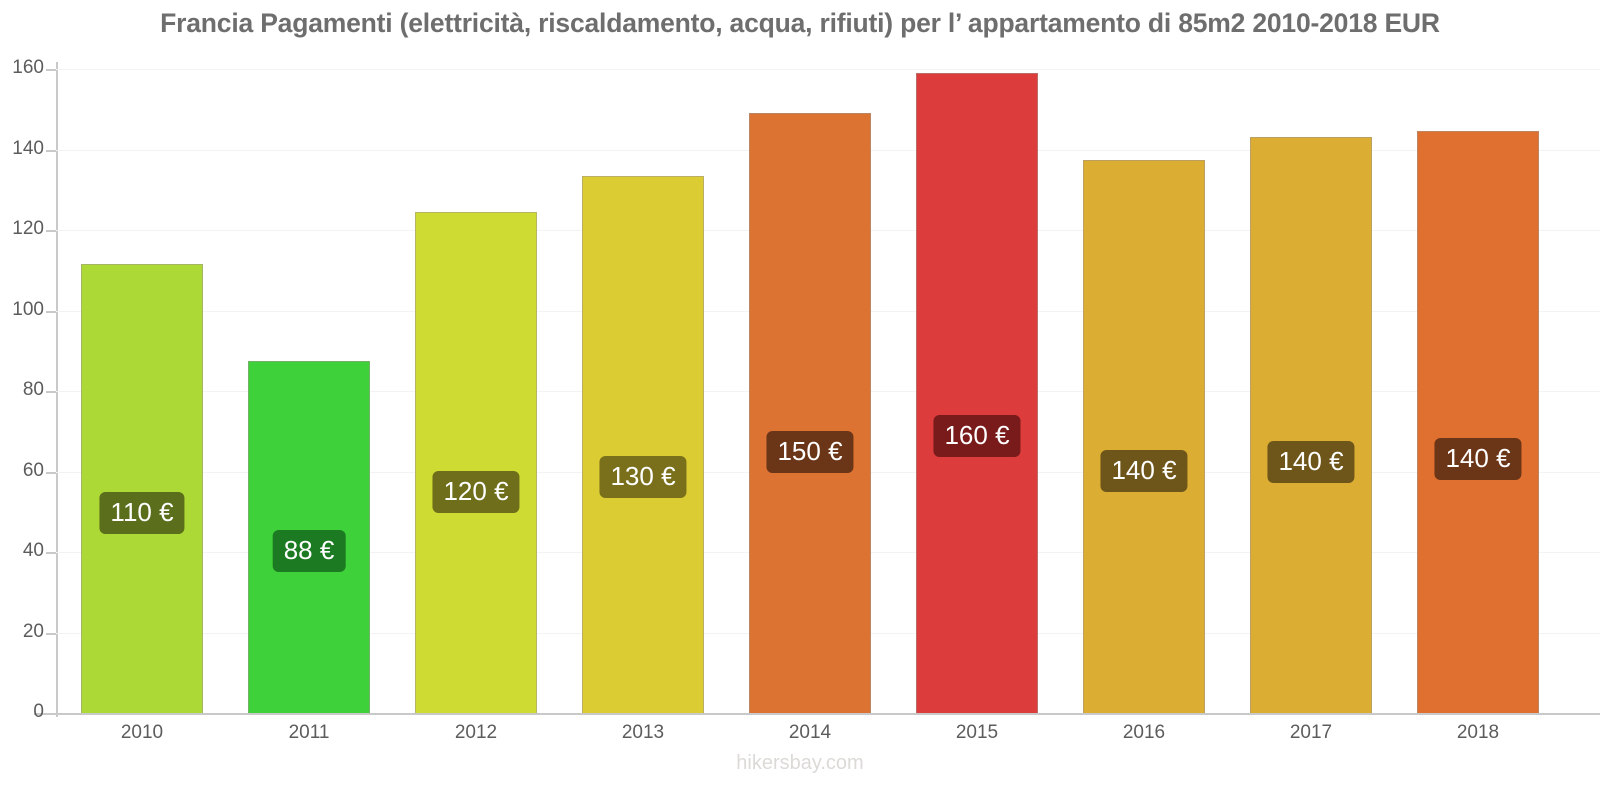 This screenshot has width=1600, height=800. I want to click on x-axis-line, so click(817, 714).